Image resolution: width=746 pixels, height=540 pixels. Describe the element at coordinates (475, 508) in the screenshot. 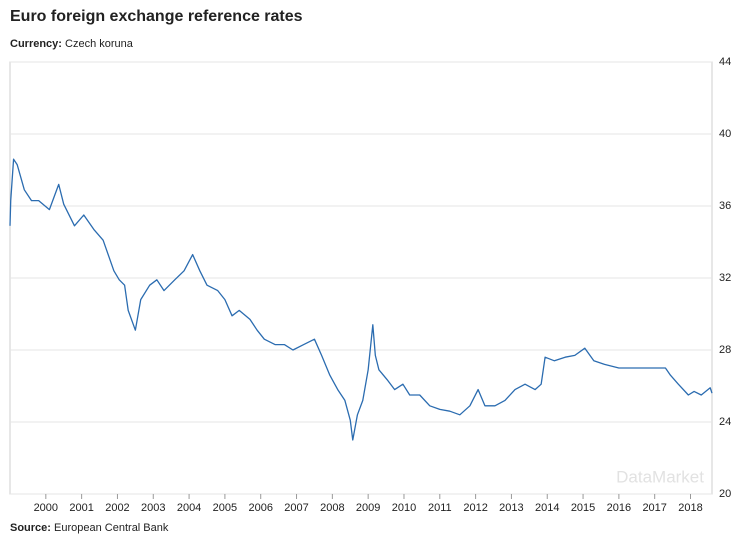

I see `x-tick-label: 2012` at that location.